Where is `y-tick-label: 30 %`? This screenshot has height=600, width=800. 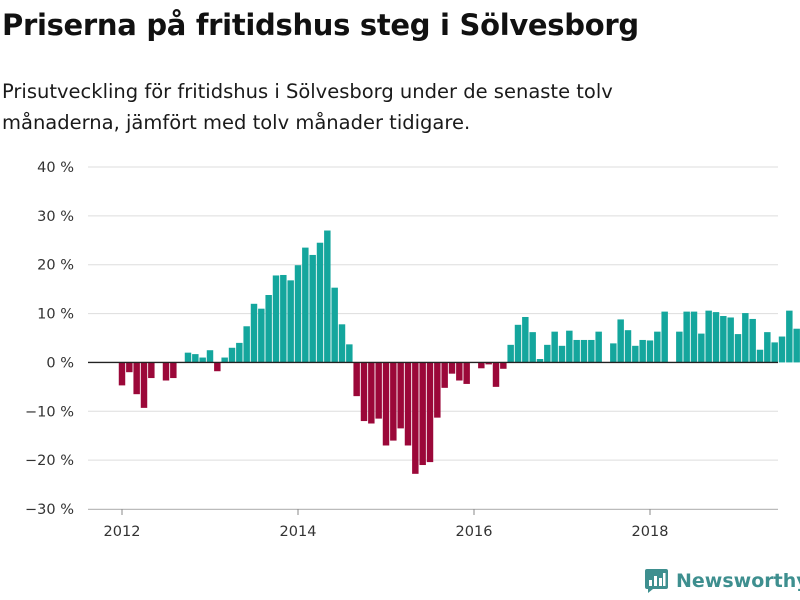
y-tick-label: 30 % is located at coordinates (55, 217).